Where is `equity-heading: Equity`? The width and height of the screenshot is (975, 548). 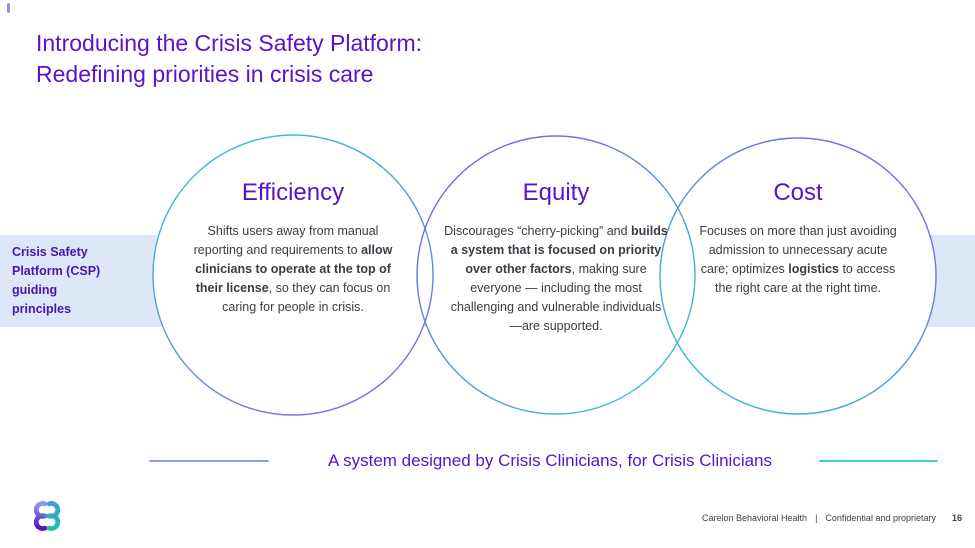
equity-heading: Equity is located at coordinates (556, 192).